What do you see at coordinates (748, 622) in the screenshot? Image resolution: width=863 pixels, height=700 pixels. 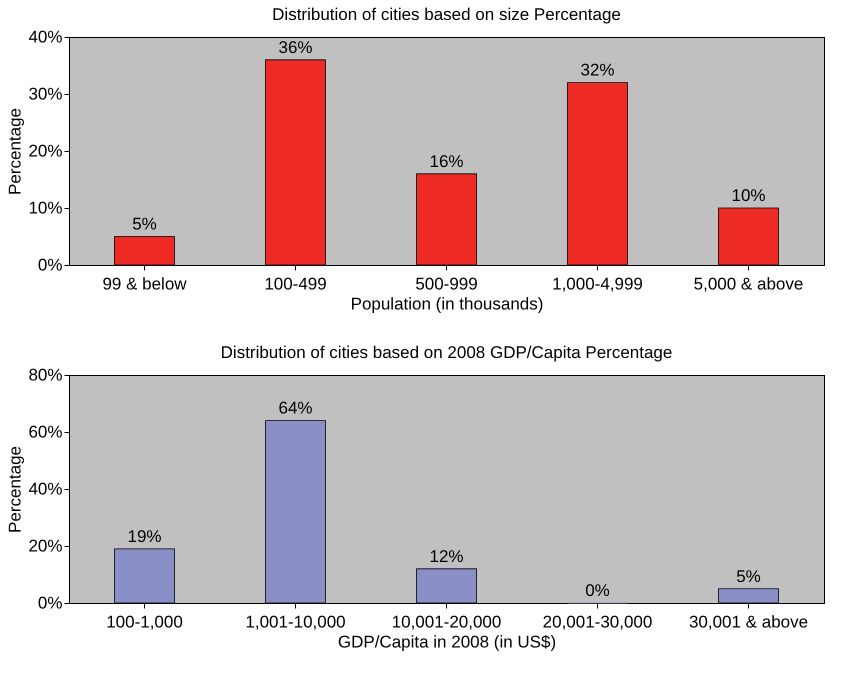 I see `x-tick-label: 30,001 & above` at bounding box center [748, 622].